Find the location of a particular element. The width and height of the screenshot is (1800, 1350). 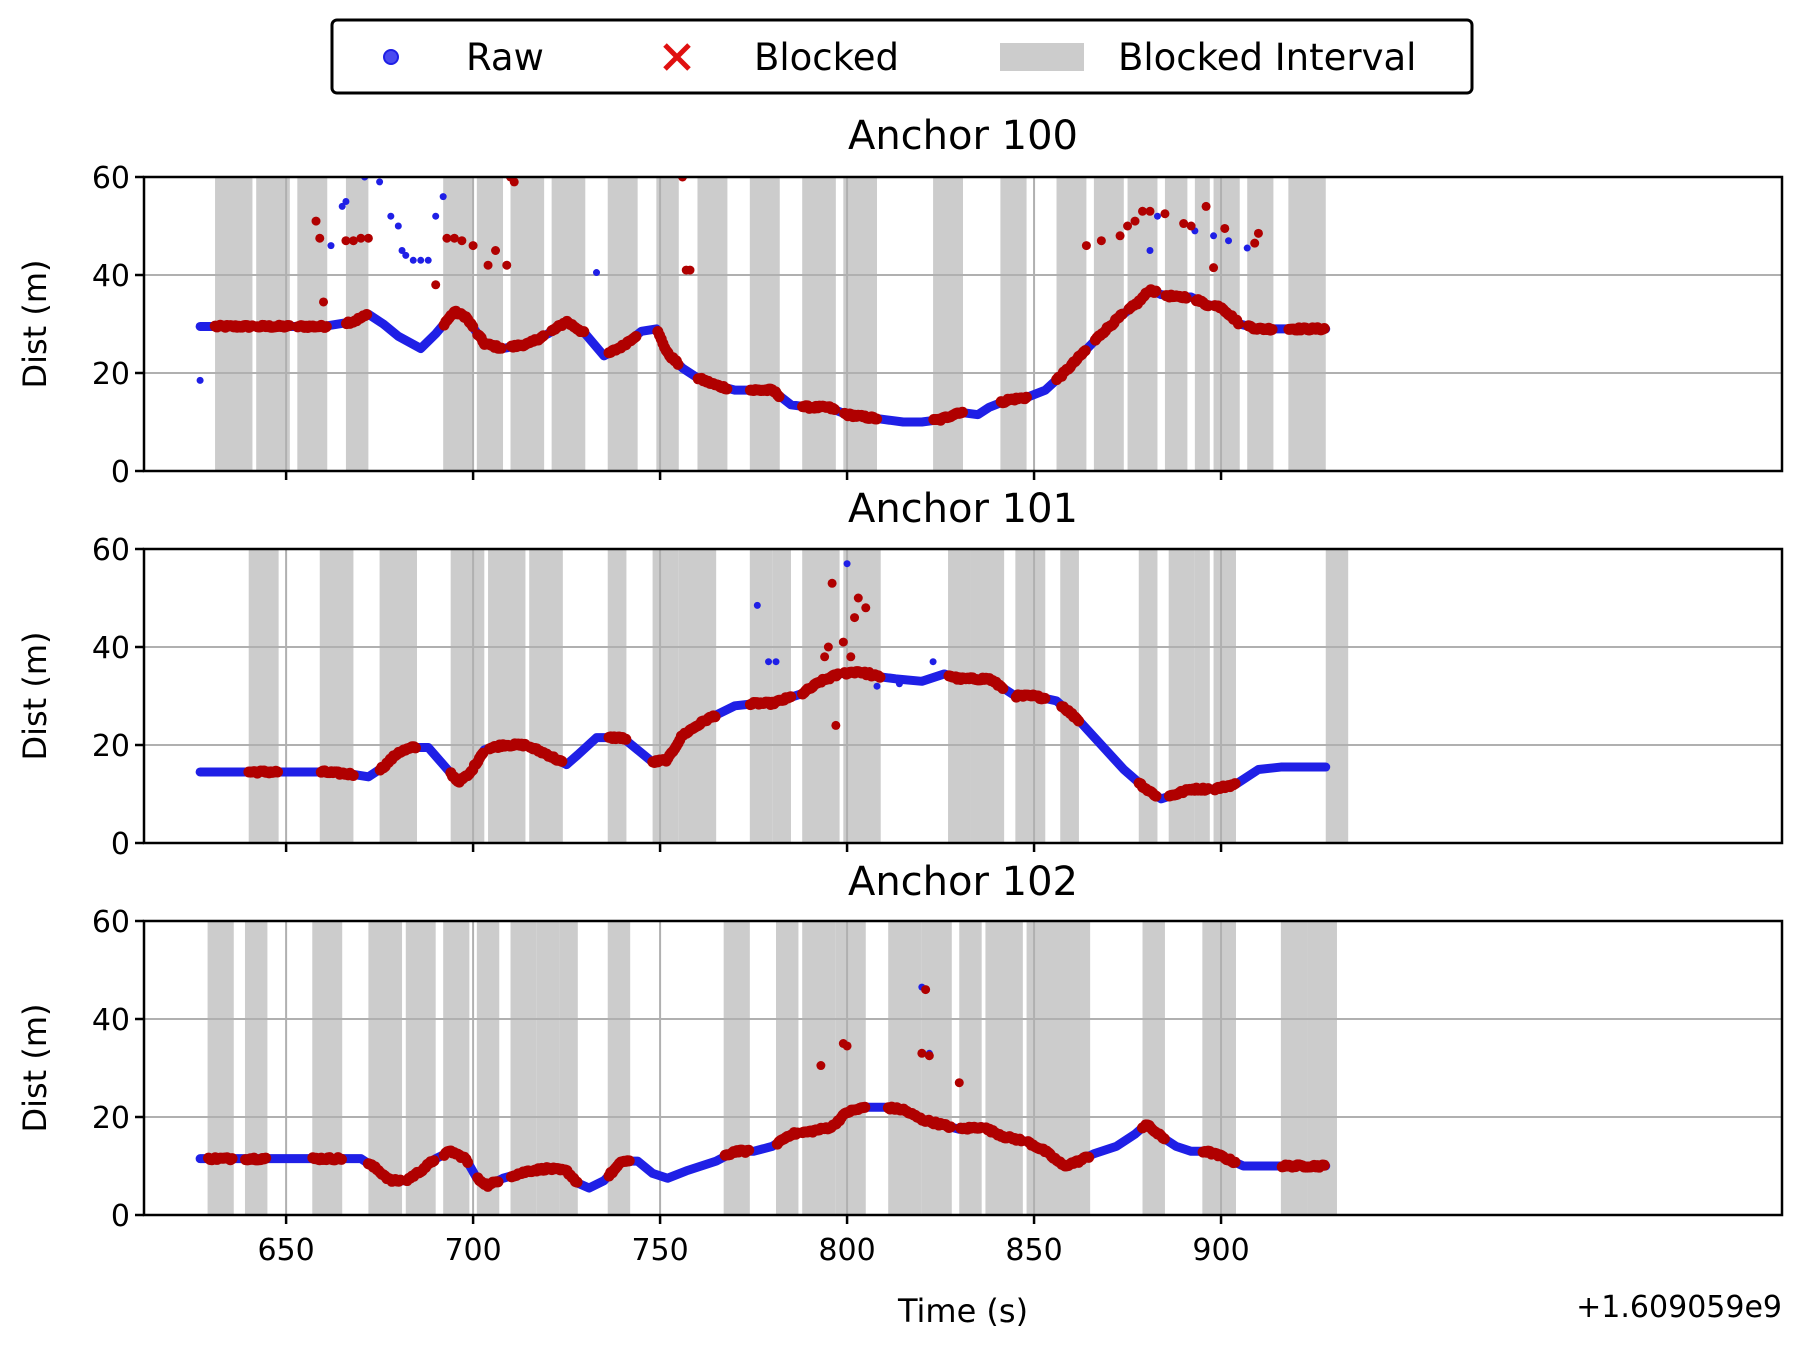

legend-raw-marker is located at coordinates (391, 57).